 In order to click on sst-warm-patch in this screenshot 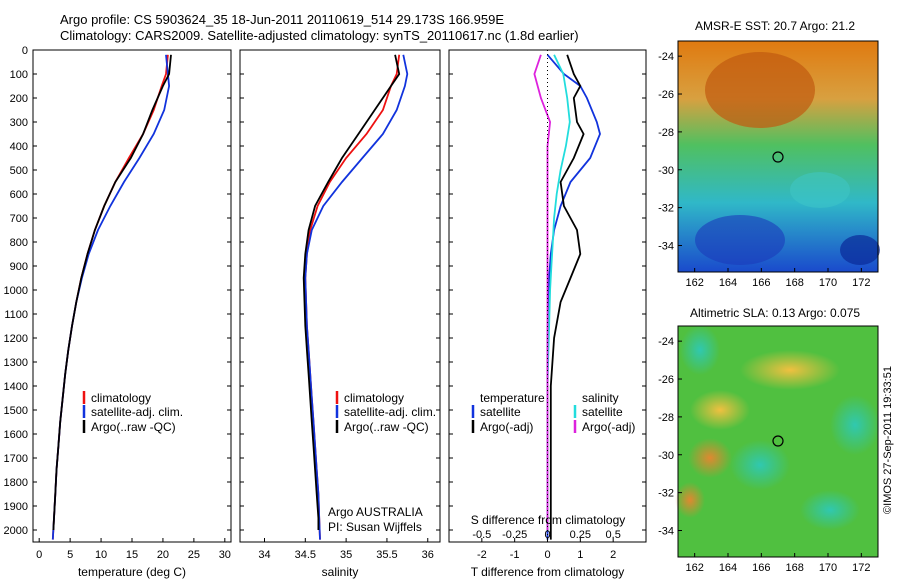, I will do `click(760, 90)`.